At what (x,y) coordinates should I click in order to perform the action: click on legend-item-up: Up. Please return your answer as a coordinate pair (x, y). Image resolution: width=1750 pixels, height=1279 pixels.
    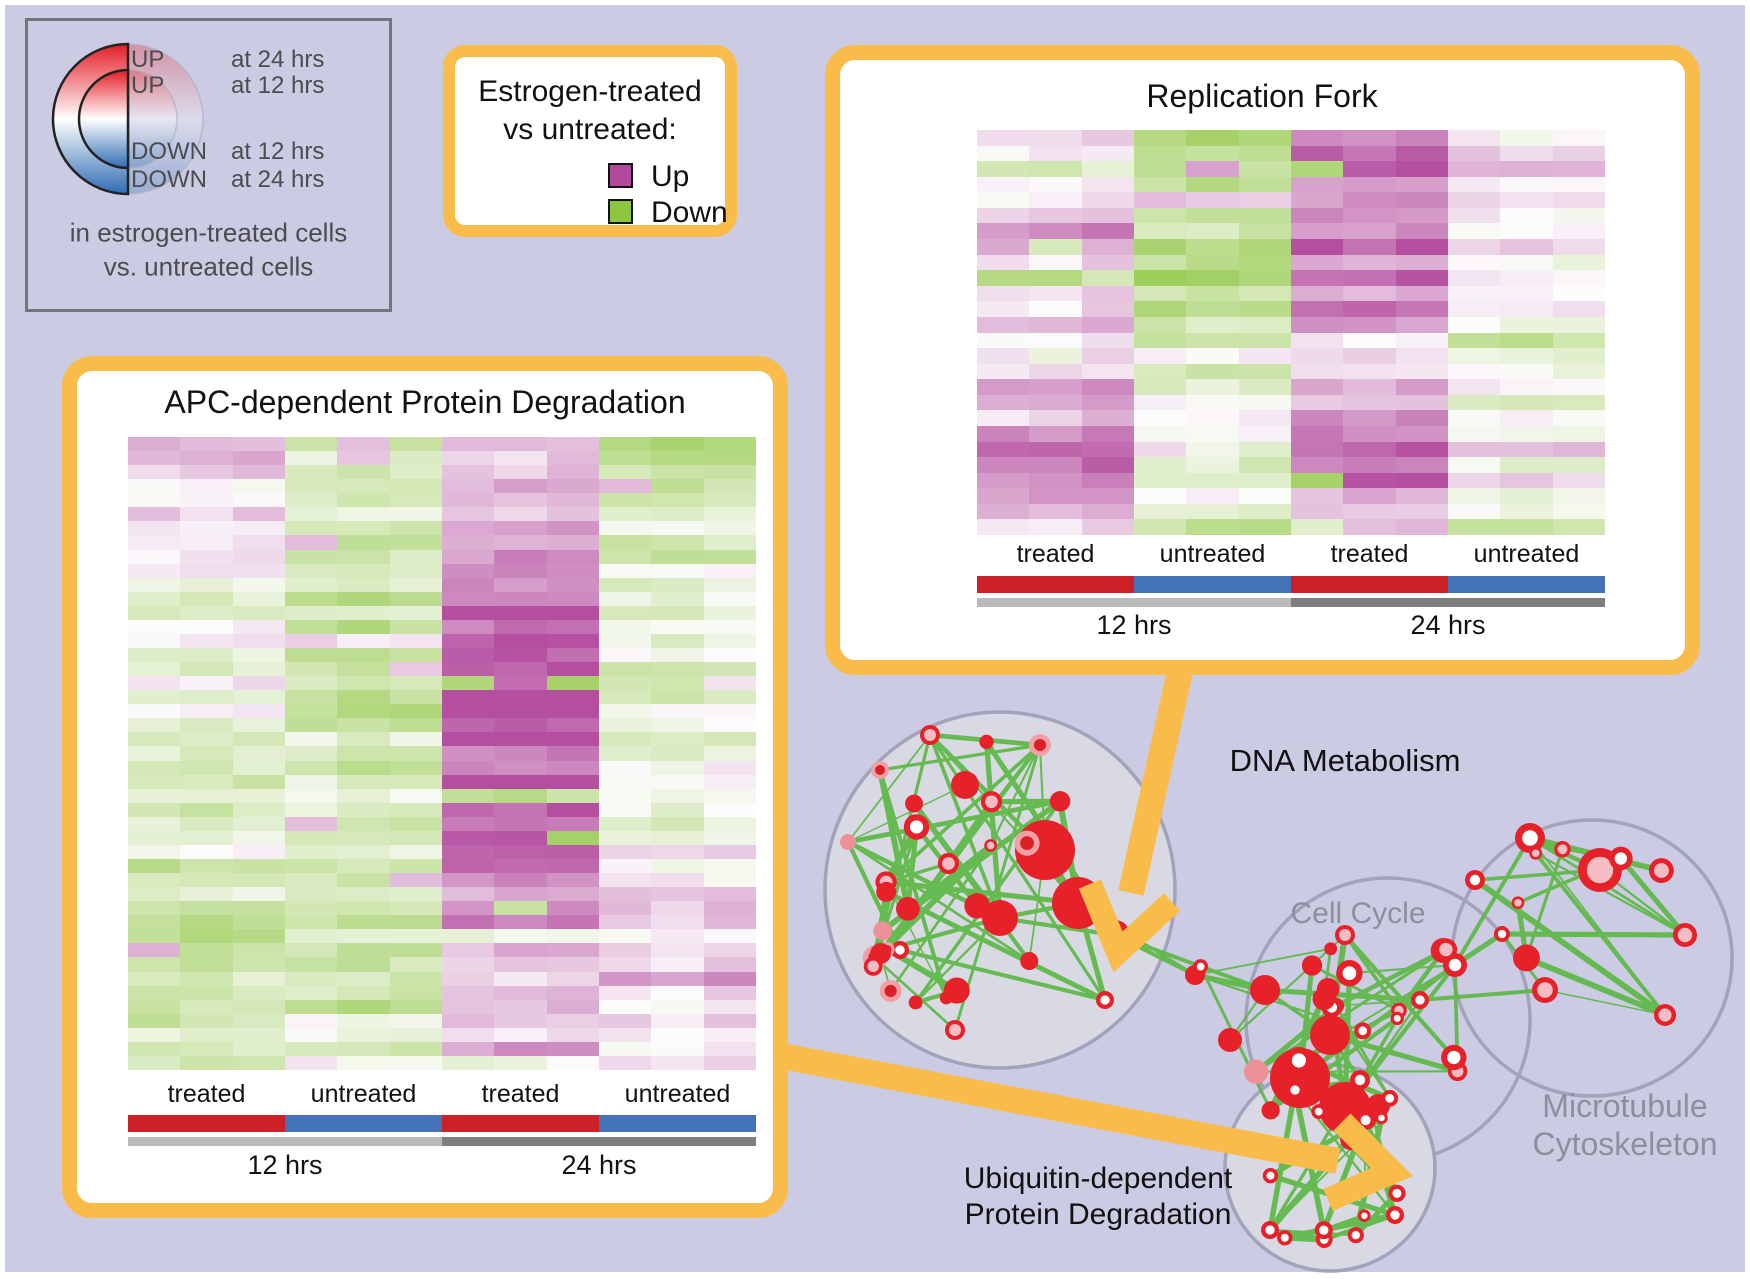
    Looking at the image, I should click on (590, 176).